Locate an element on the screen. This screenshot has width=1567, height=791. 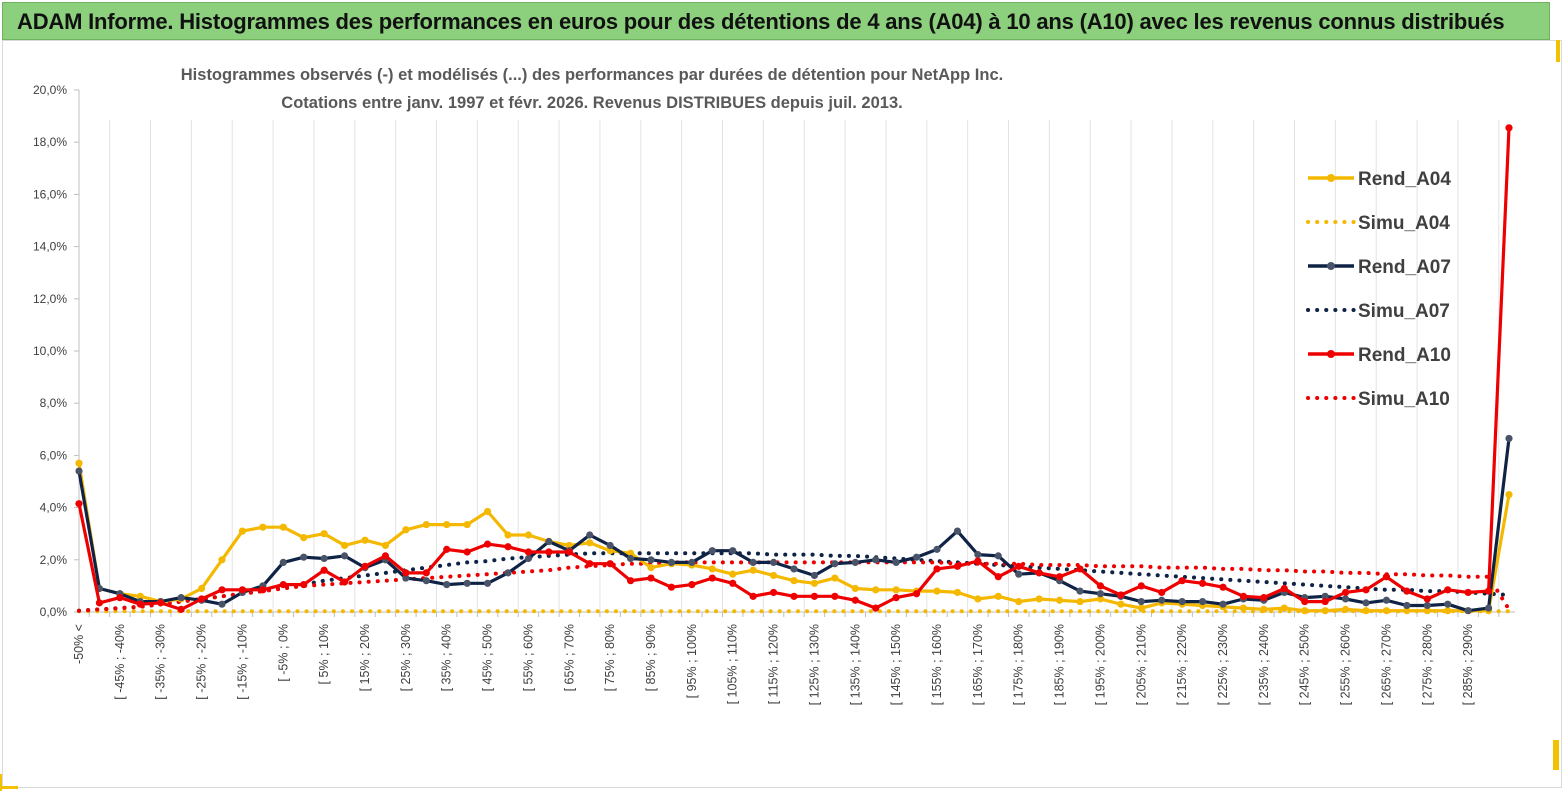
legend-label: Rend_A07 is located at coordinates (1404, 267).